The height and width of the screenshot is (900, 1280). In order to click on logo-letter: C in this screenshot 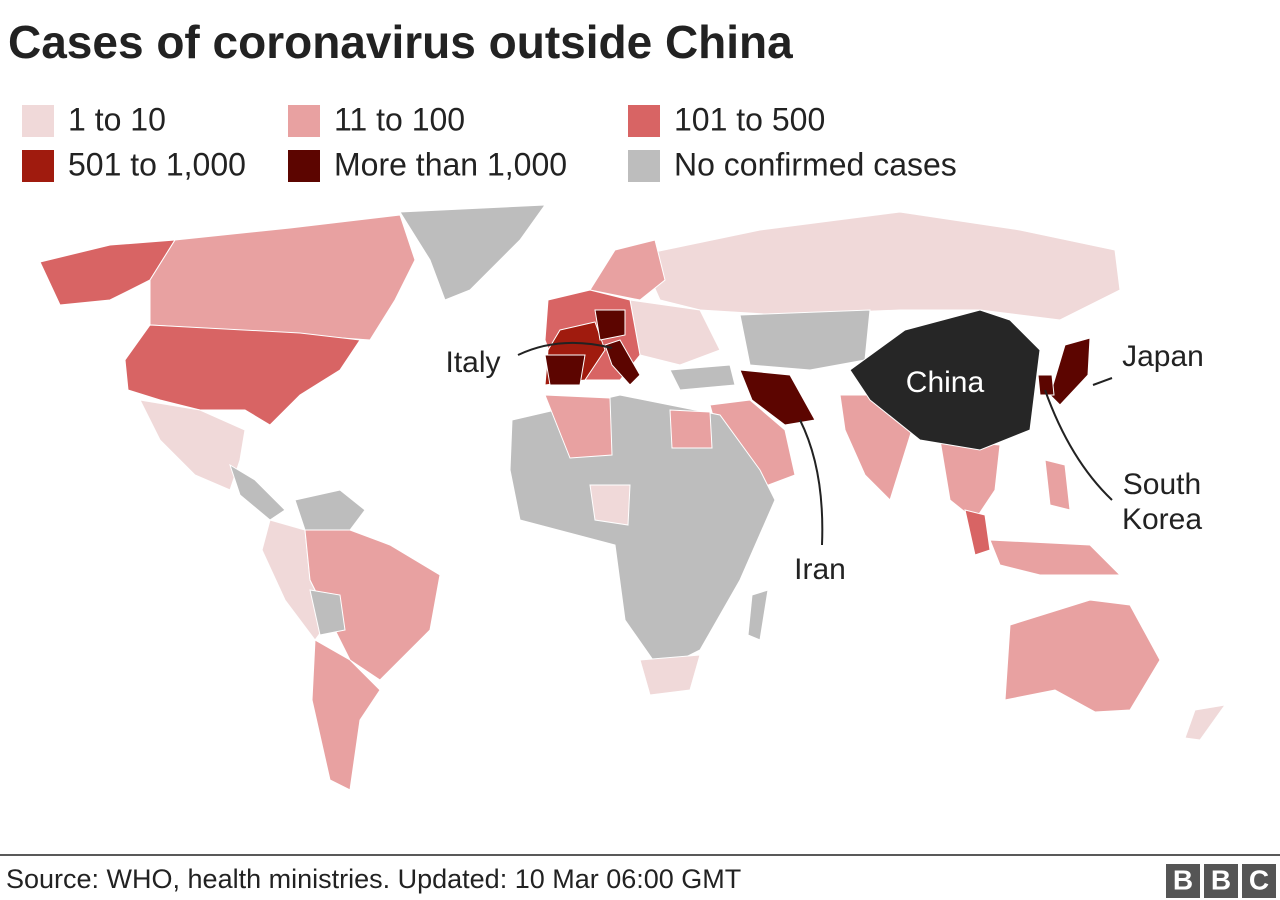, I will do `click(1259, 879)`.